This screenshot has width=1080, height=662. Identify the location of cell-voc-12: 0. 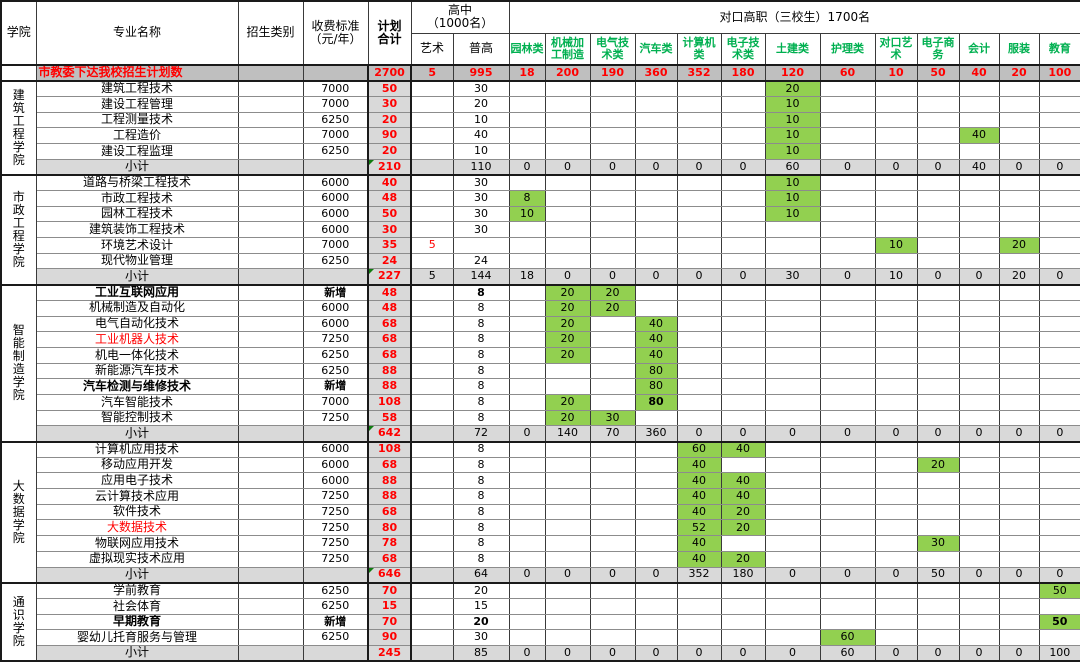
(1059, 433).